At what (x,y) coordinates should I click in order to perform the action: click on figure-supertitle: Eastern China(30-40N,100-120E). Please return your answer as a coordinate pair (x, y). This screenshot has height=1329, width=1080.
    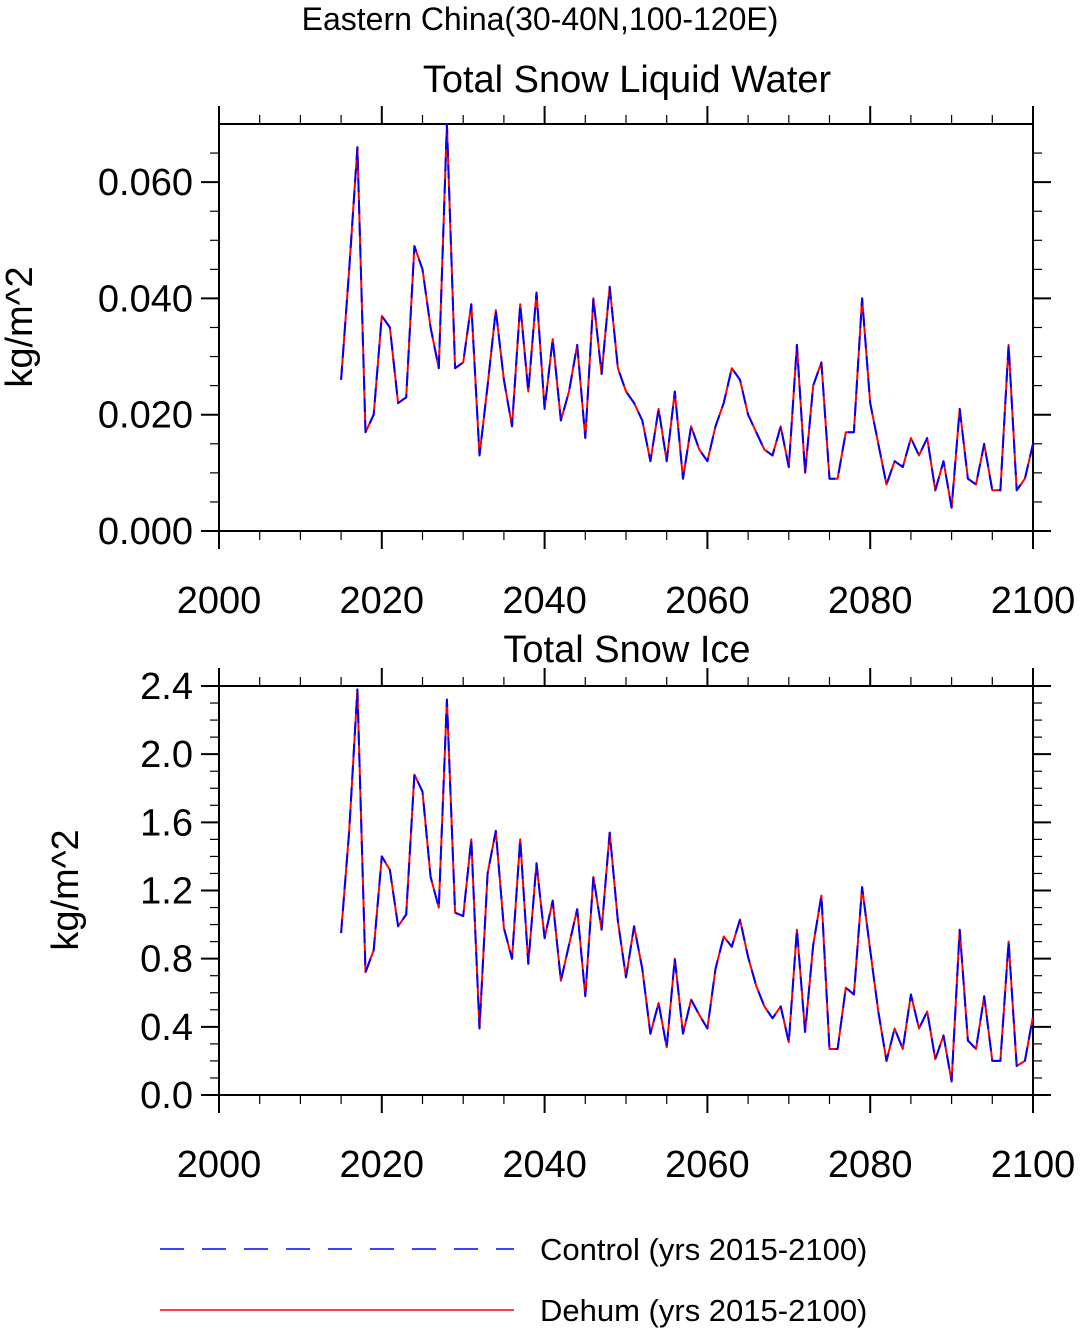
    Looking at the image, I should click on (540, 19).